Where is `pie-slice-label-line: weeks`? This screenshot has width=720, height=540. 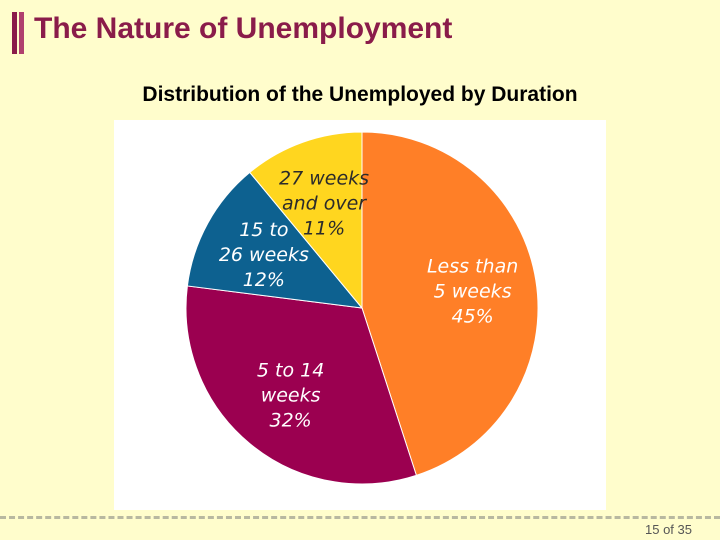 pie-slice-label-line: weeks is located at coordinates (291, 395).